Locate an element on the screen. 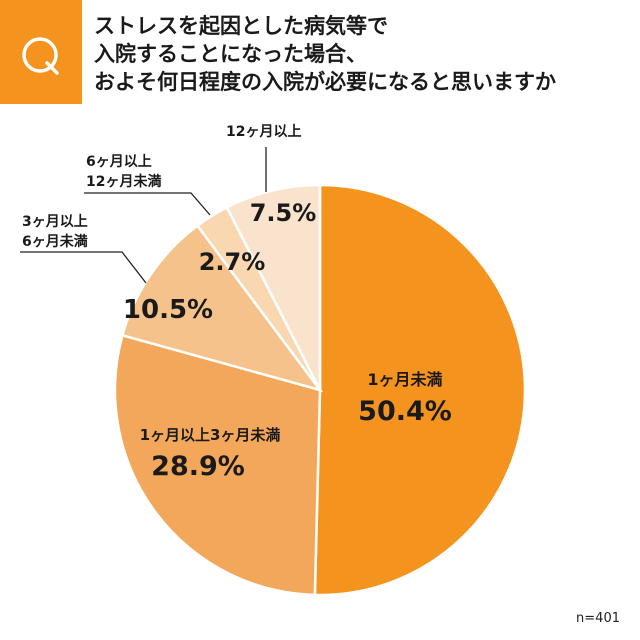 This screenshot has width=640, height=640. slice-4-label-line-1: 6ヶ月以上 is located at coordinates (119, 162).